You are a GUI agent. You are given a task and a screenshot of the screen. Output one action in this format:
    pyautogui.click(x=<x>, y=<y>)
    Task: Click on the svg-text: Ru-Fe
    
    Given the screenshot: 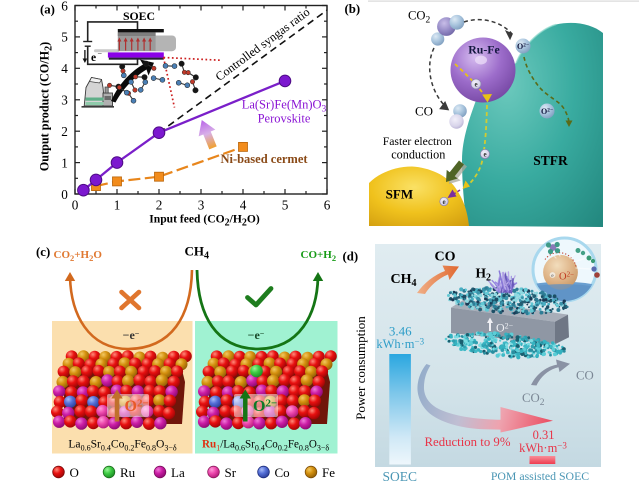 What is the action you would take?
    pyautogui.click(x=483, y=50)
    